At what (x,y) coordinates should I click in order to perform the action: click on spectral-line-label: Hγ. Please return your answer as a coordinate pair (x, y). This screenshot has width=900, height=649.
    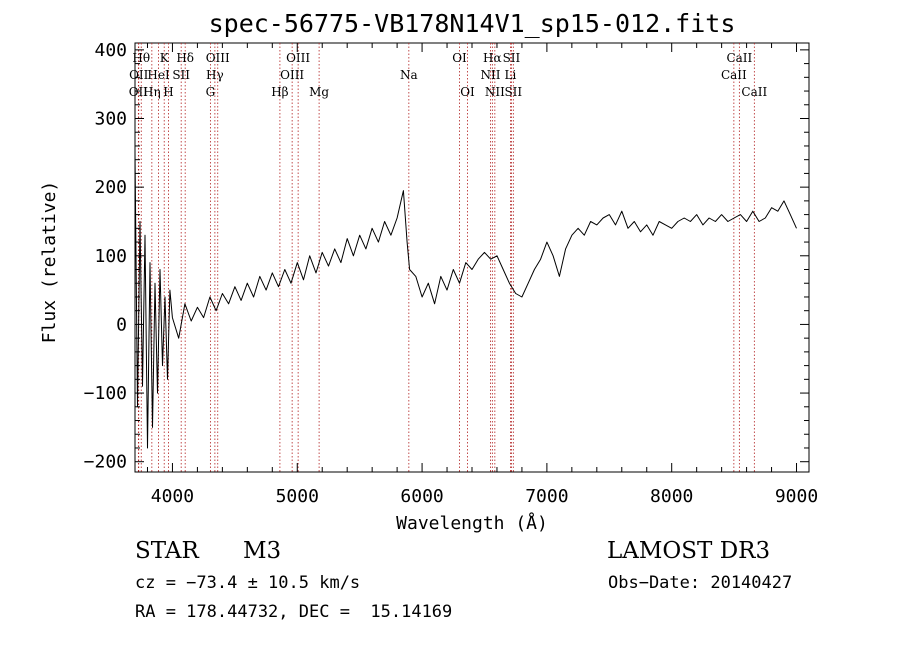
    Looking at the image, I should click on (215, 75).